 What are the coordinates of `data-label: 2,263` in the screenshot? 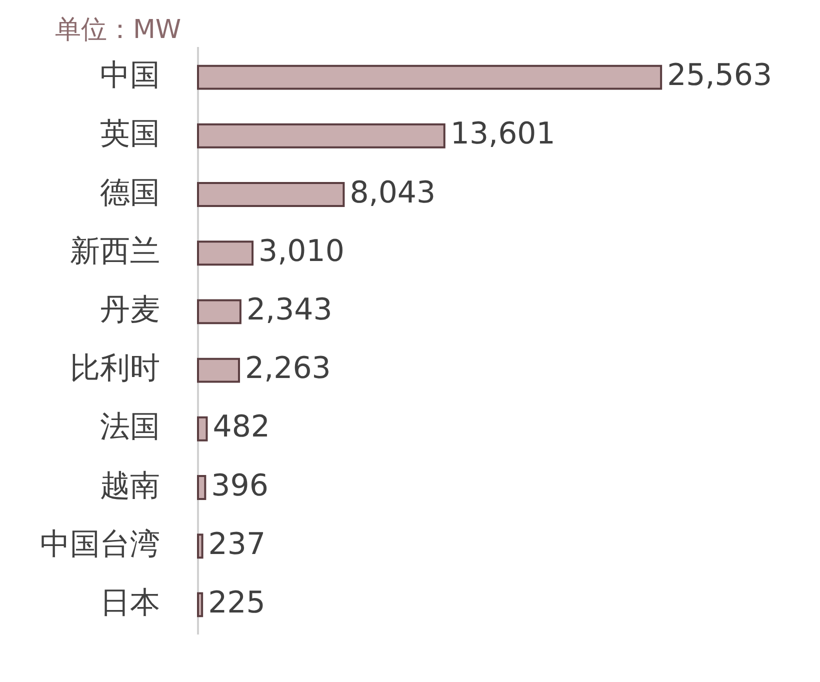 It's located at (287, 368).